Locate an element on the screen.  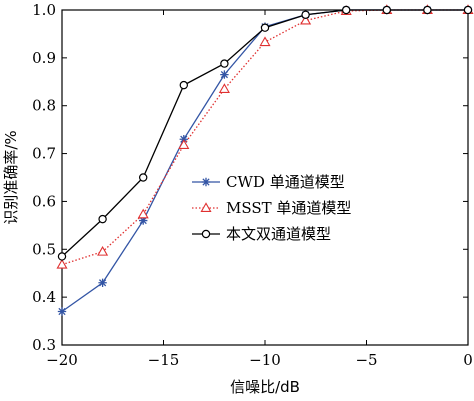
legend-item: 本文双通道模型 is located at coordinates (261, 234).